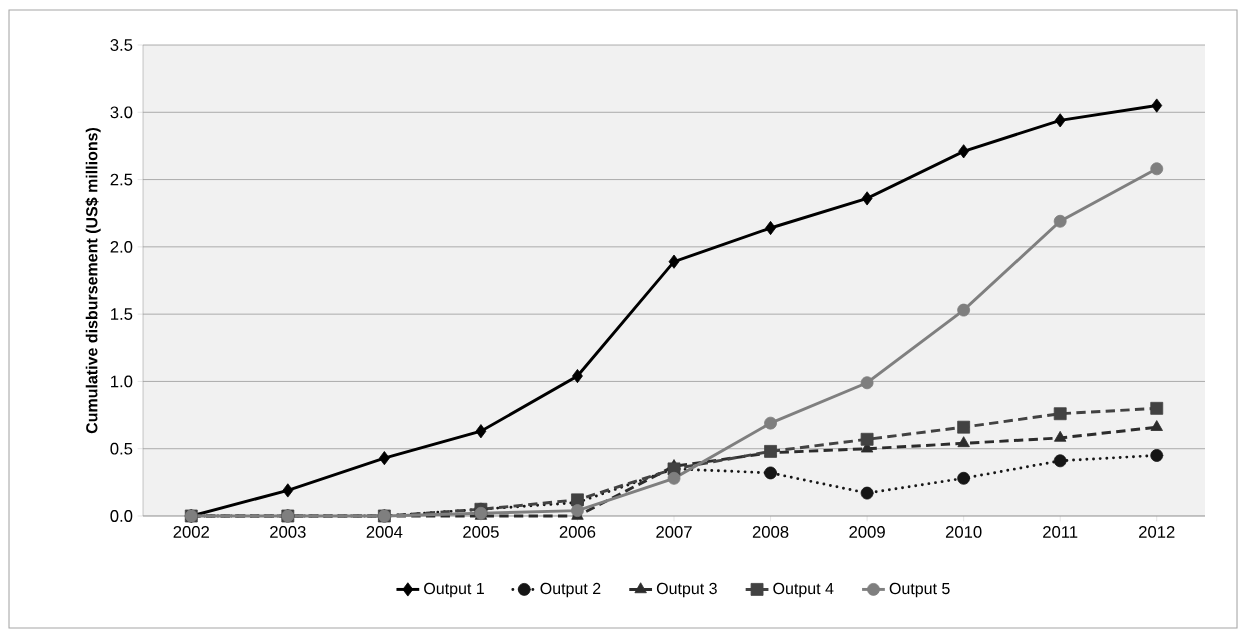 This screenshot has width=1245, height=636. Describe the element at coordinates (122, 381) in the screenshot. I see `y-tick-label: 1.0` at that location.